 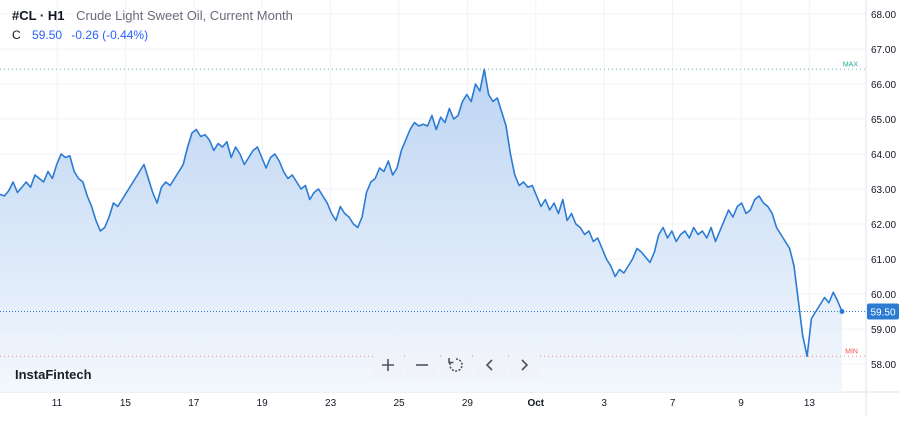 What do you see at coordinates (883, 225) in the screenshot?
I see `y-tick-label: 62.00` at bounding box center [883, 225].